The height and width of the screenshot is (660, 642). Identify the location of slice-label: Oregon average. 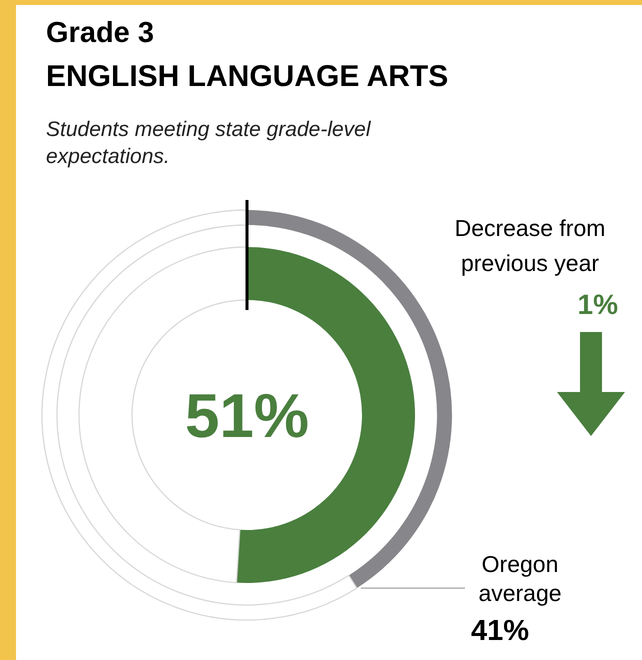
(520, 578).